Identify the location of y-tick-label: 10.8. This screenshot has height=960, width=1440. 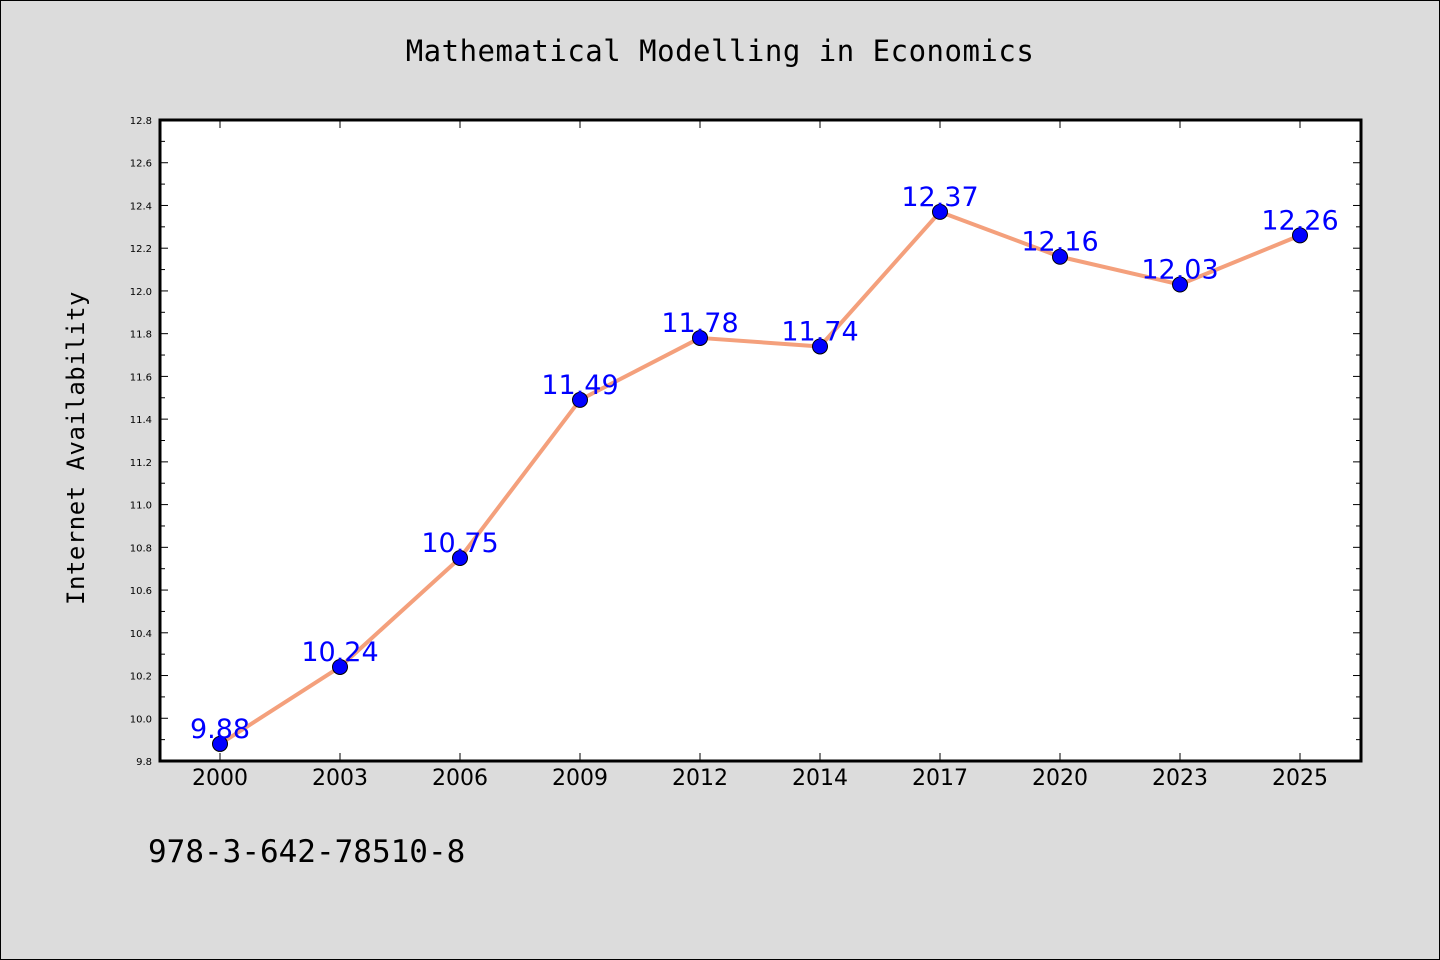
(141, 548).